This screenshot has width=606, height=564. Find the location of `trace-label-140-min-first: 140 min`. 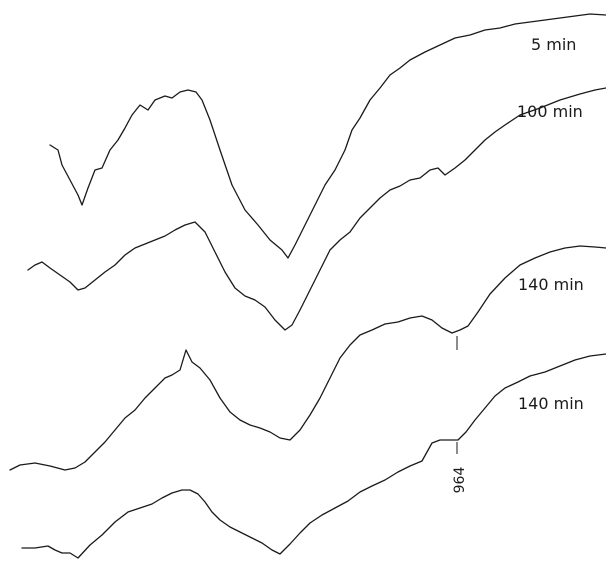

trace-label-140-min-first: 140 min is located at coordinates (551, 284).